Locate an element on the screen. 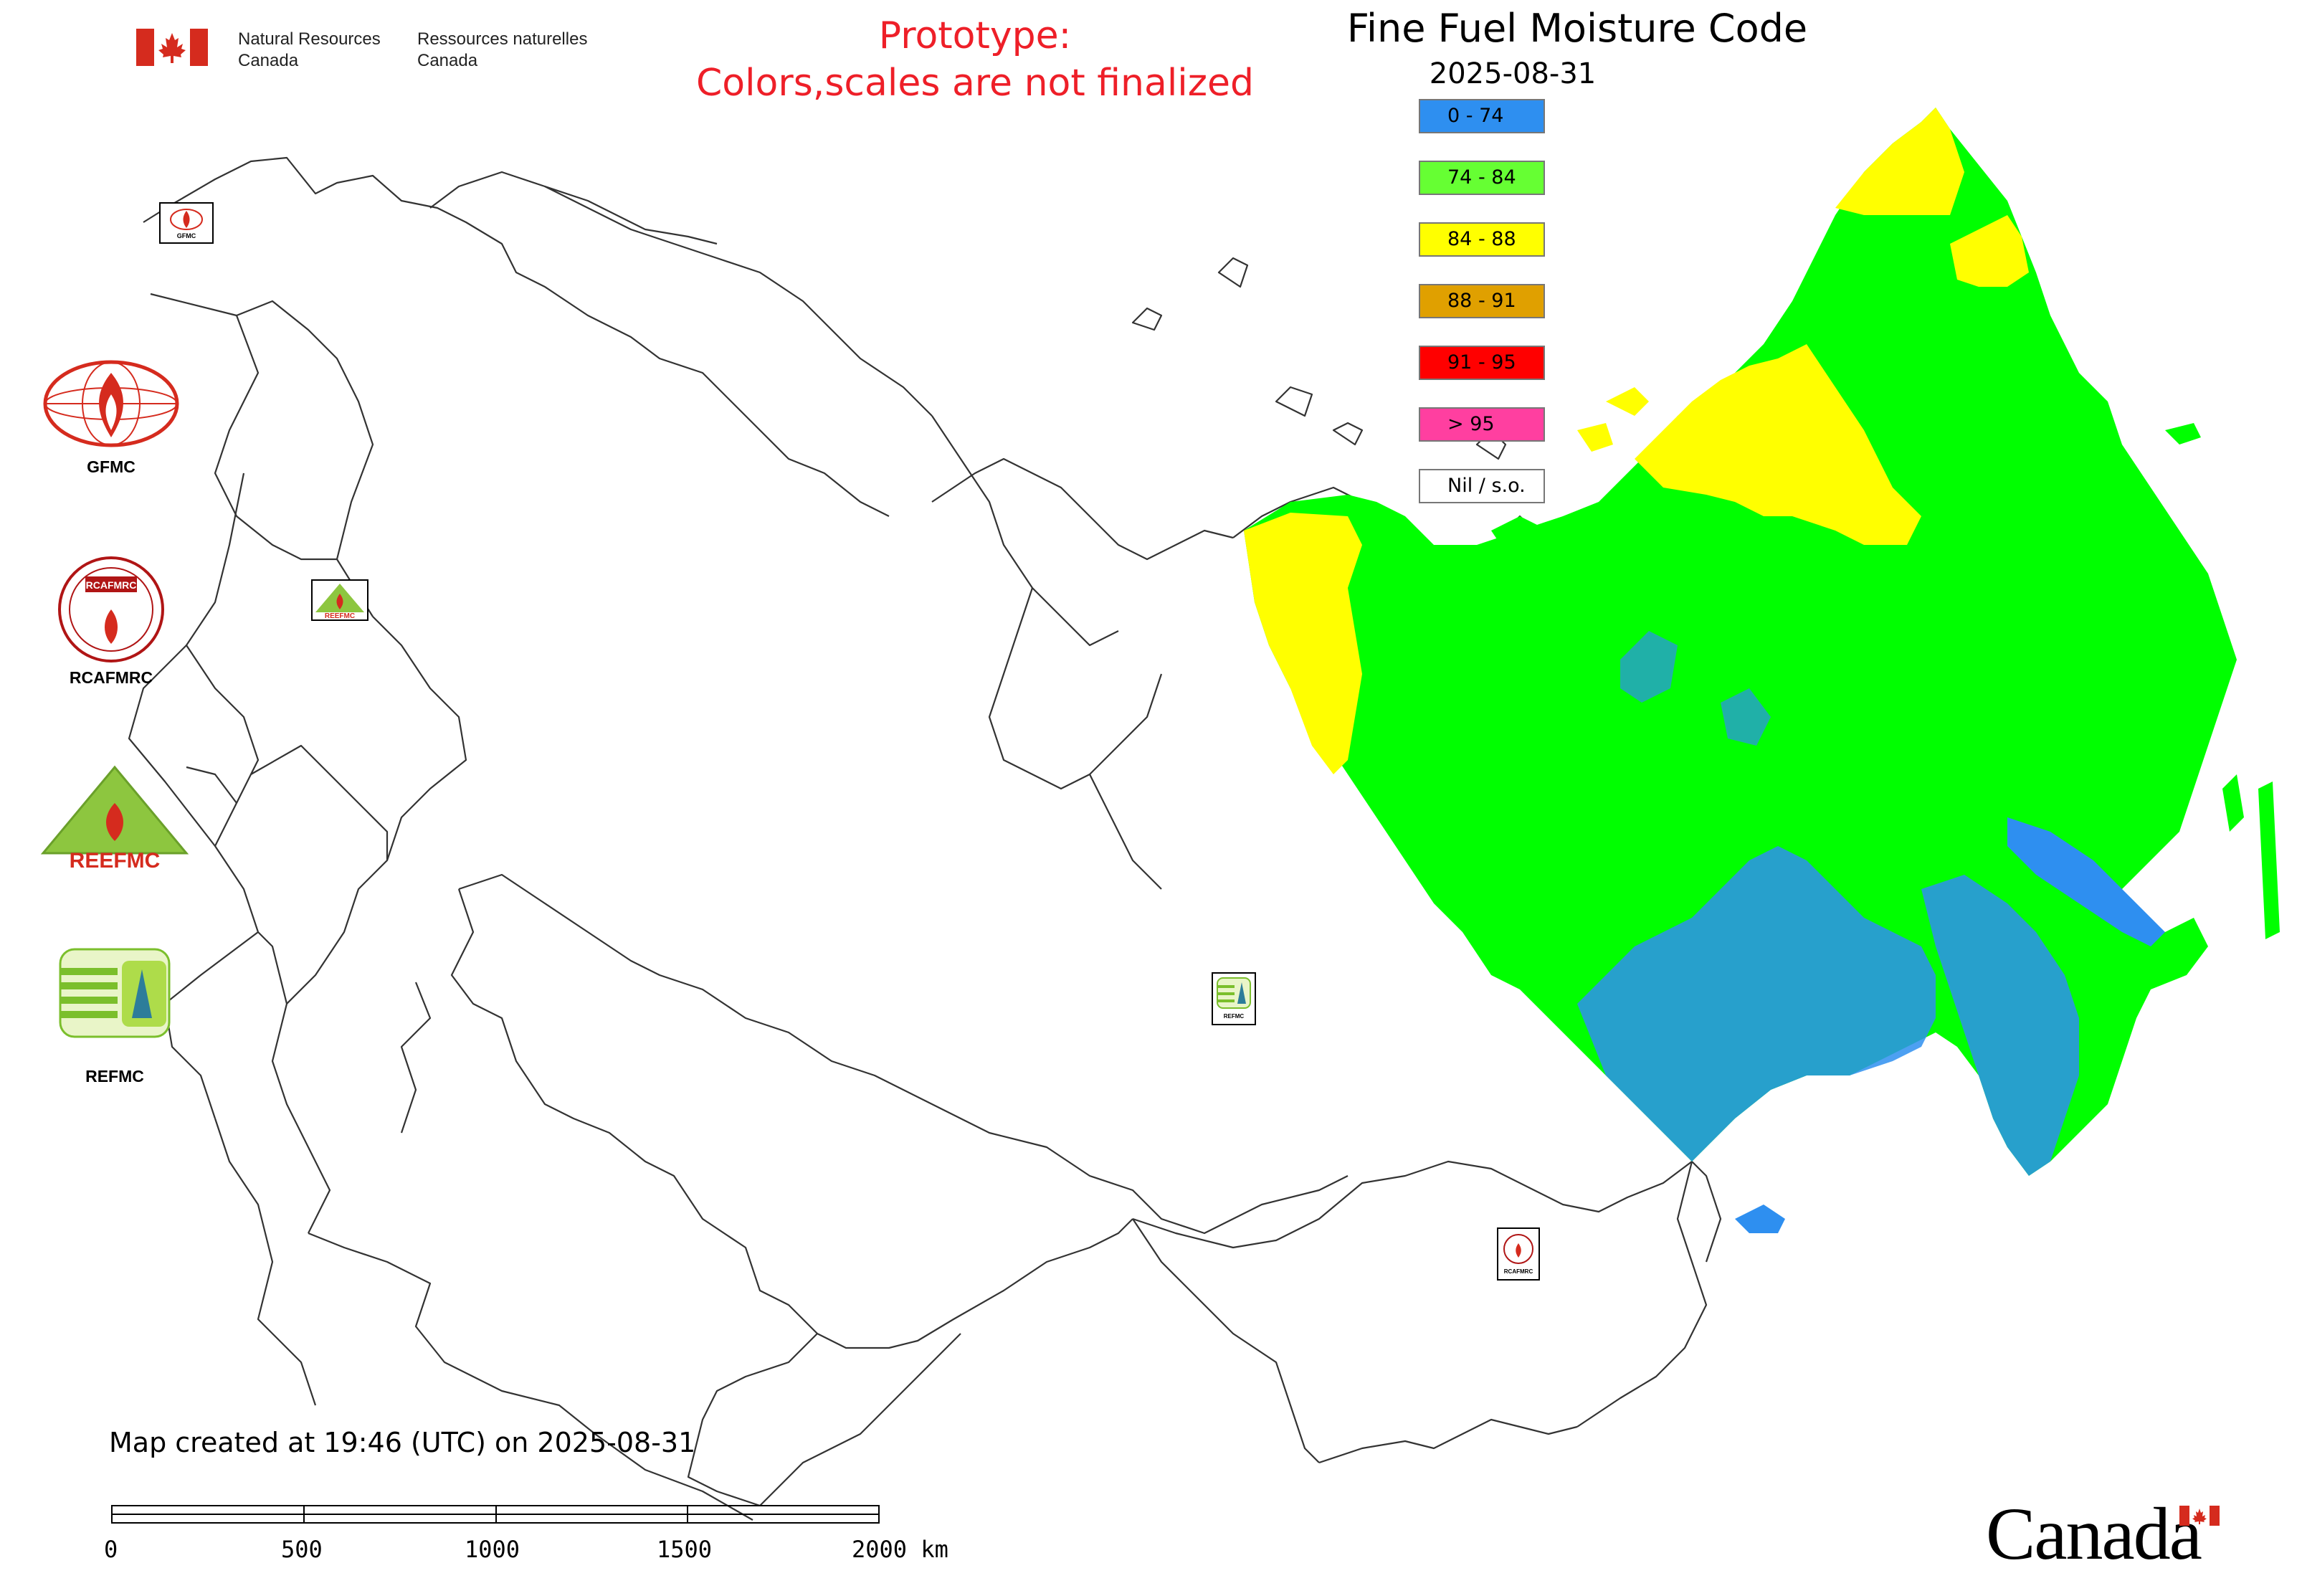  scale-tick-label: 0 is located at coordinates (111, 1549).